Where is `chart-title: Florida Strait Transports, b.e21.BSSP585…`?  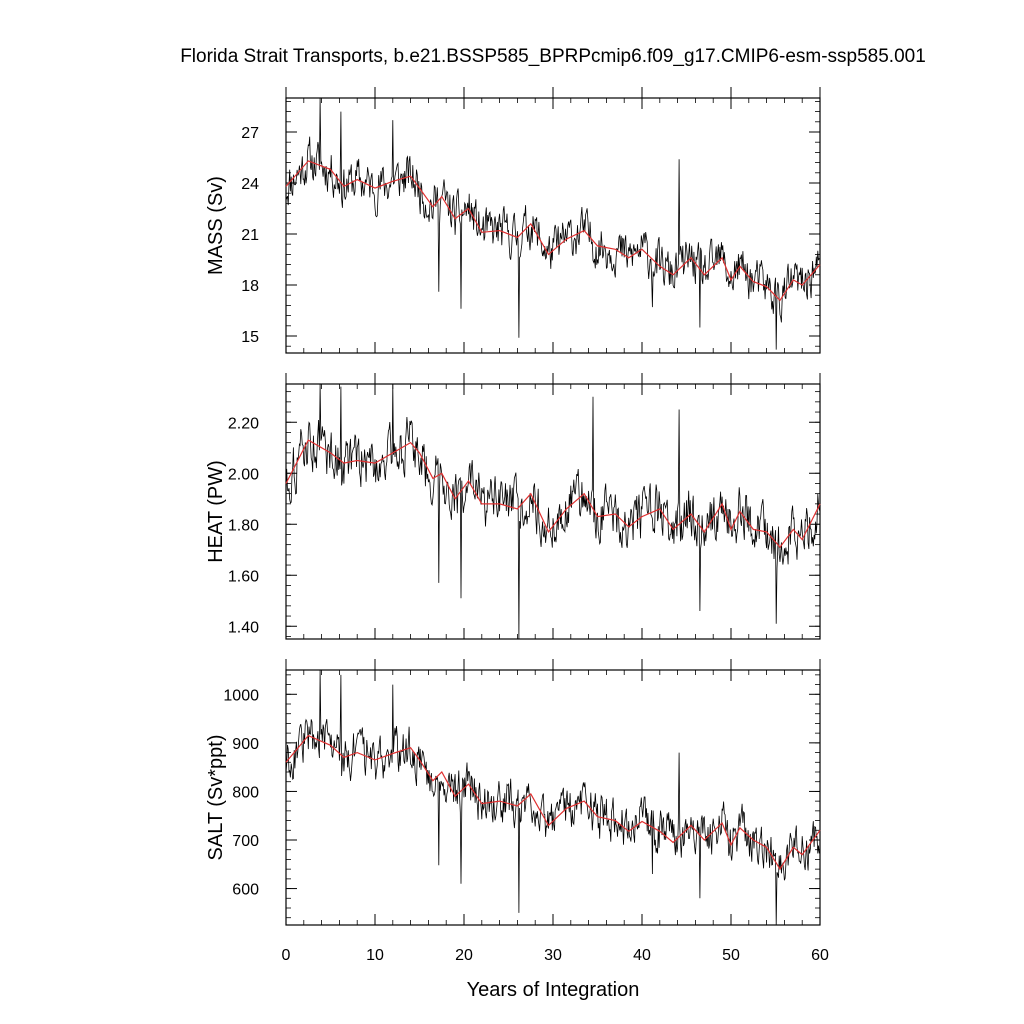
chart-title: Florida Strait Transports, b.e21.BSSP585… is located at coordinates (553, 56).